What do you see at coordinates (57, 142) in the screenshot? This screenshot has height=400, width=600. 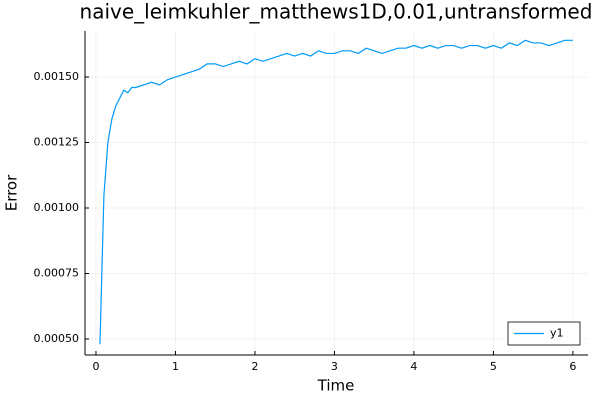 I see `y-tick-label: 0.00125` at bounding box center [57, 142].